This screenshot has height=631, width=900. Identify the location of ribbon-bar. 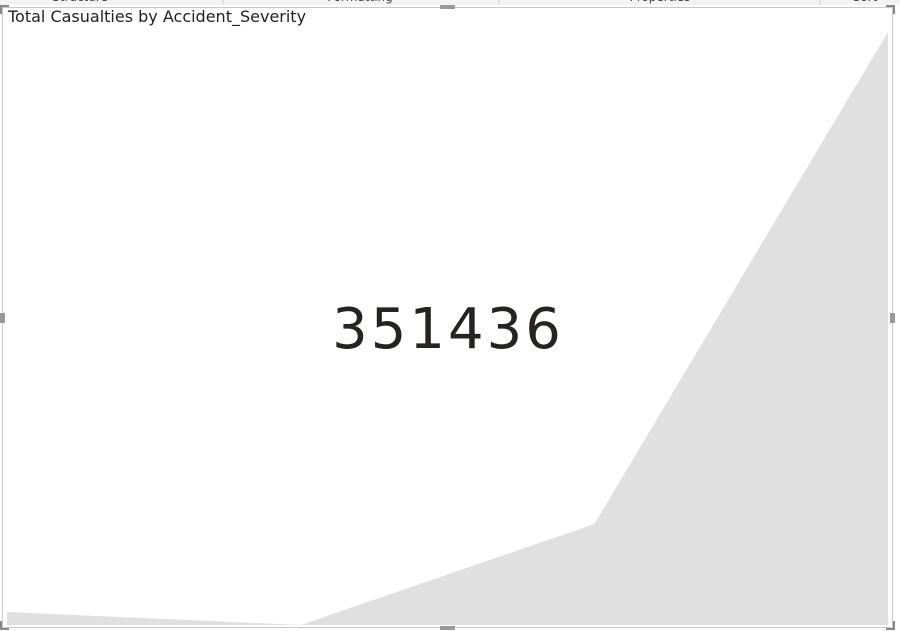
(450, 2).